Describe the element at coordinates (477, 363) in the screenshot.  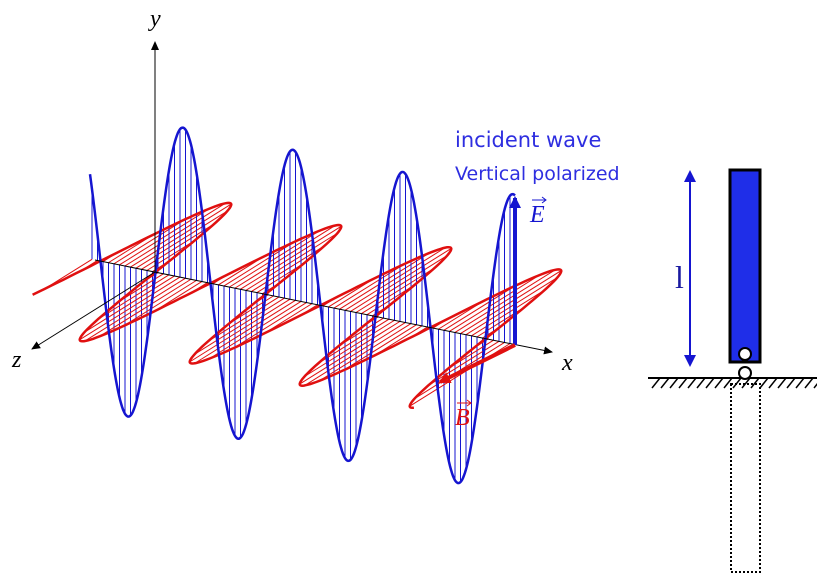
I see `b-vector` at that location.